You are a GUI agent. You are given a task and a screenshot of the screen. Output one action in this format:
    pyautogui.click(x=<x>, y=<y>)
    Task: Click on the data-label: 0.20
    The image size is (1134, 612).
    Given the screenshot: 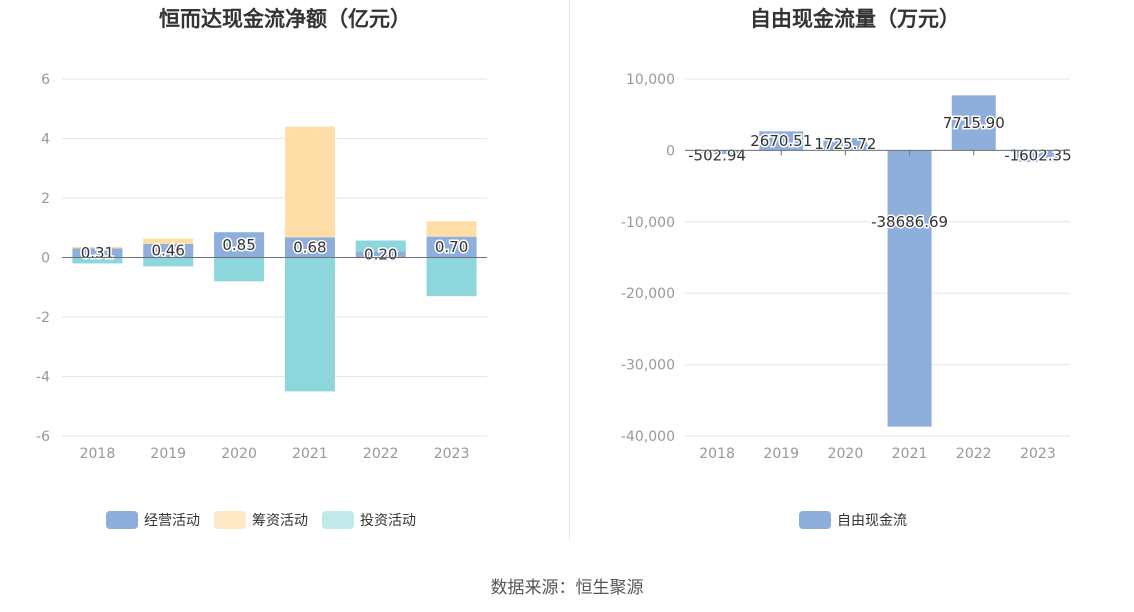 What is the action you would take?
    pyautogui.click(x=380, y=255)
    